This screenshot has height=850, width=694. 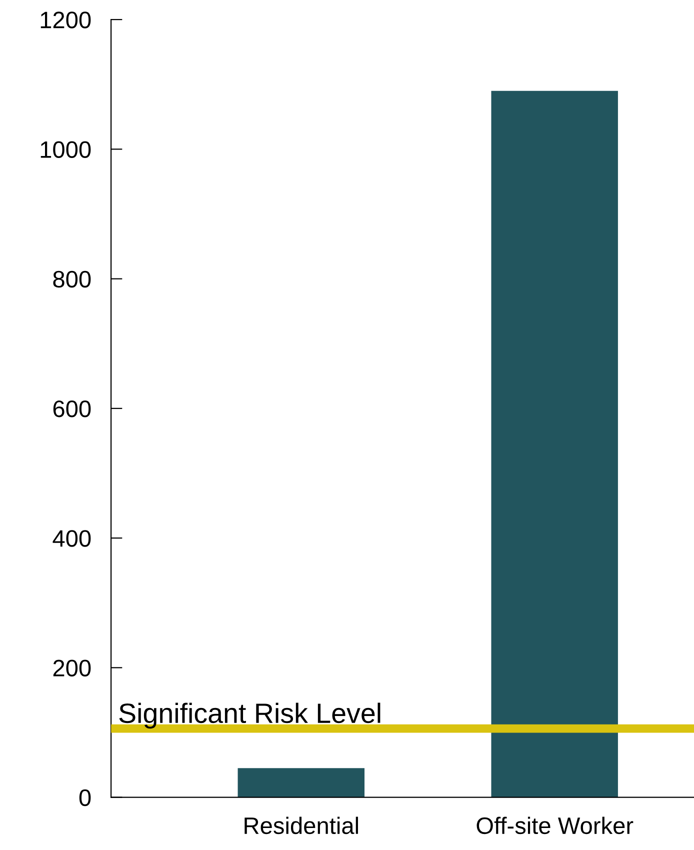 What do you see at coordinates (72, 409) in the screenshot?
I see `y-tick-label: 600` at bounding box center [72, 409].